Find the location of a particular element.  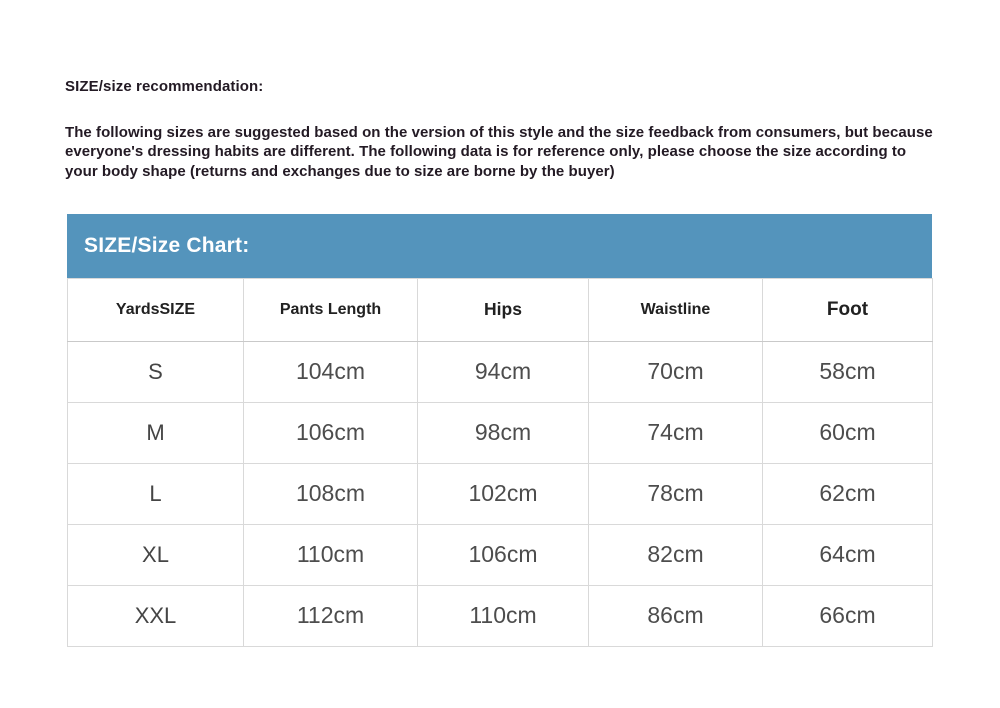

hips-cell: 110cm is located at coordinates (503, 615).